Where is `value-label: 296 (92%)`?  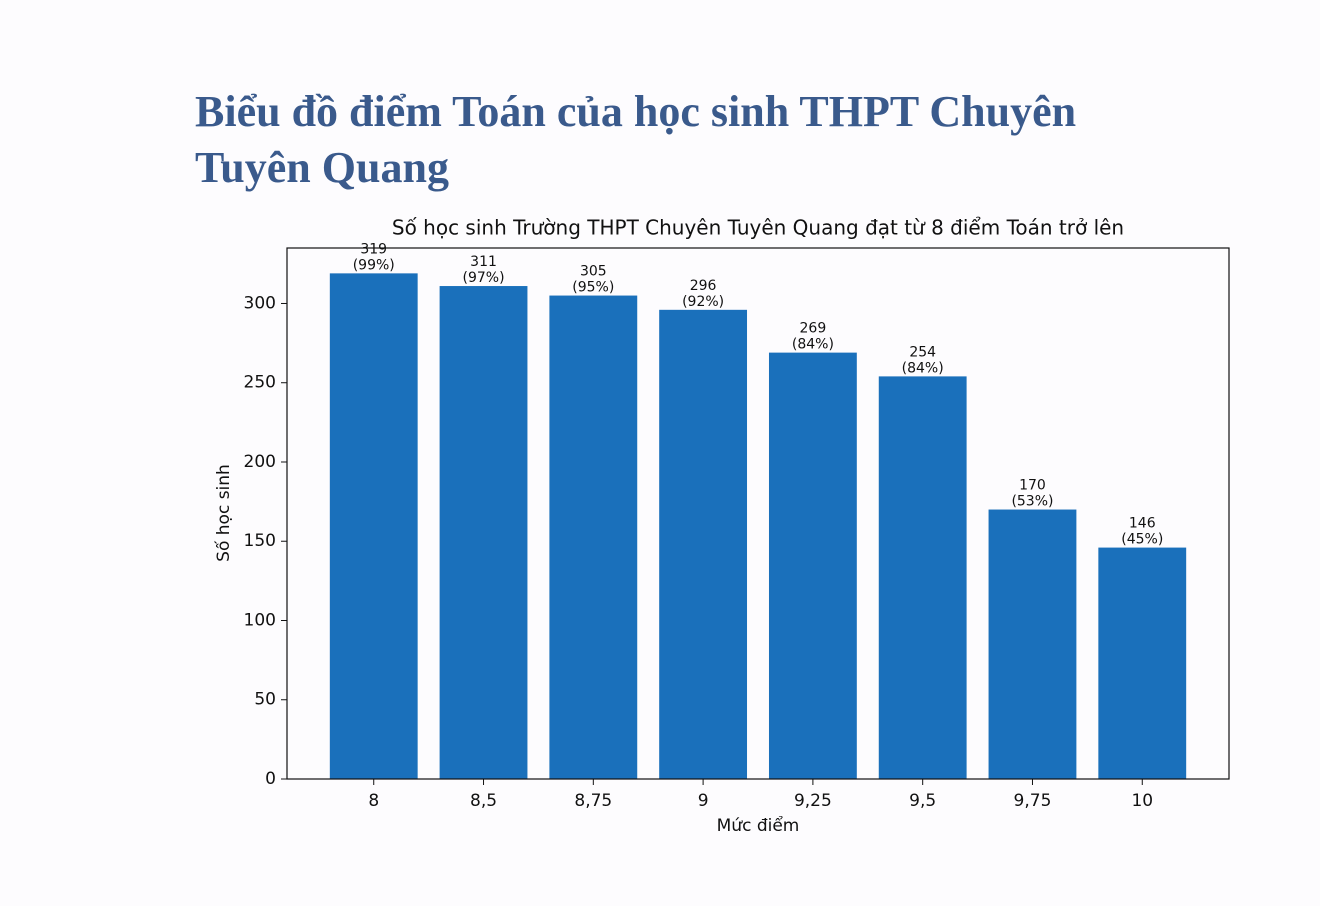 value-label: 296 (92%) is located at coordinates (703, 294).